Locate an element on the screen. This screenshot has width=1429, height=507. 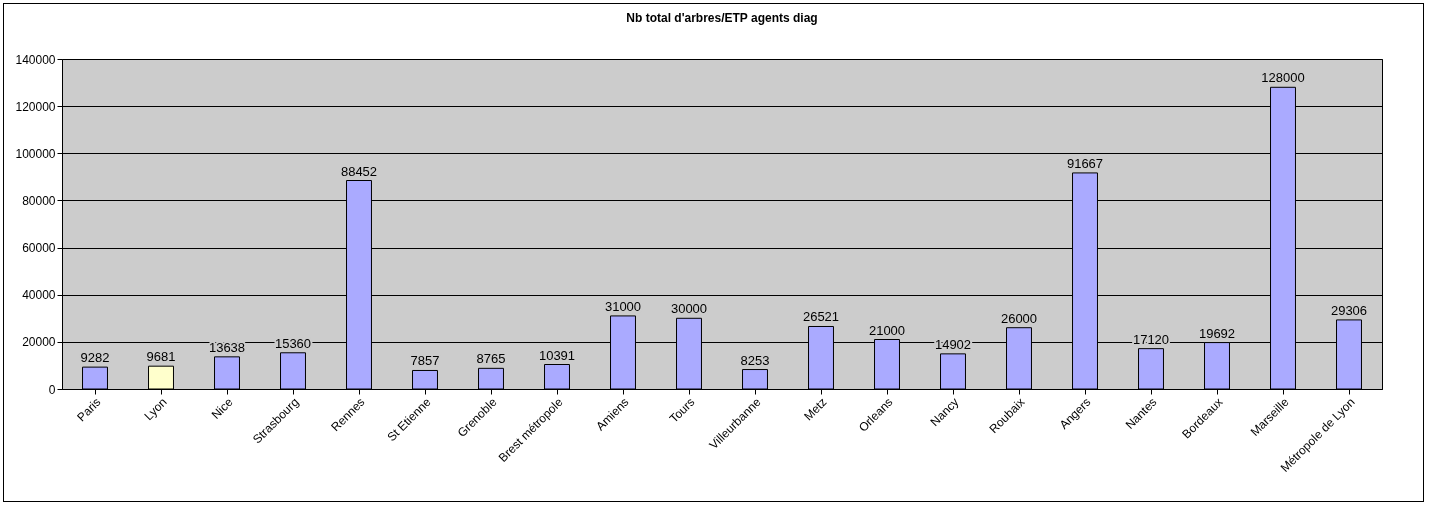
data-label: 9681 is located at coordinates (161, 357).